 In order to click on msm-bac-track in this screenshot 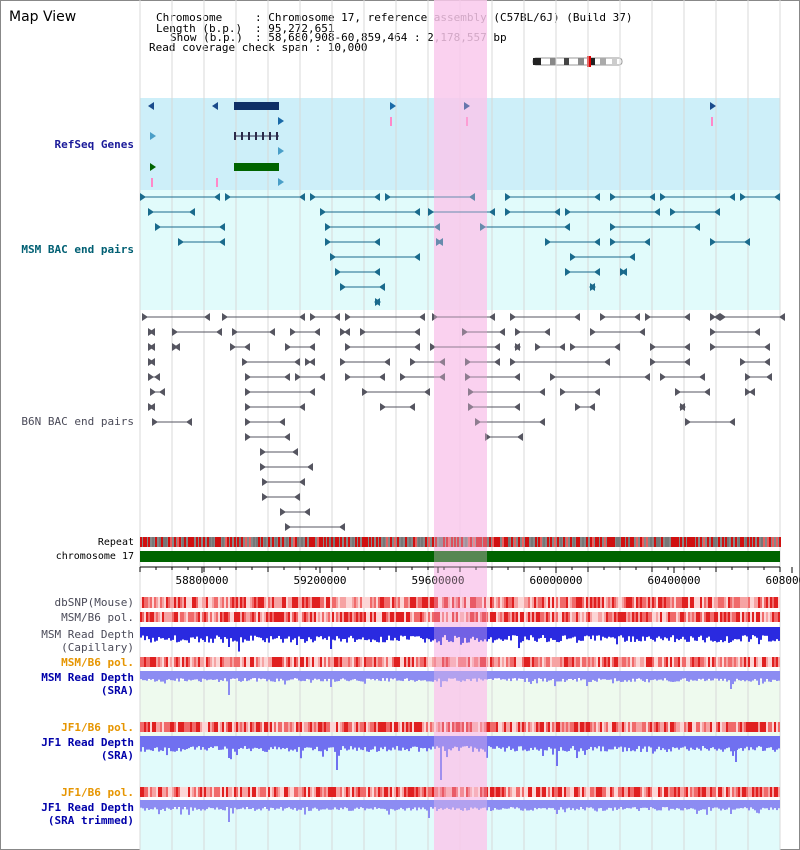, I will do `click(460, 249)`.